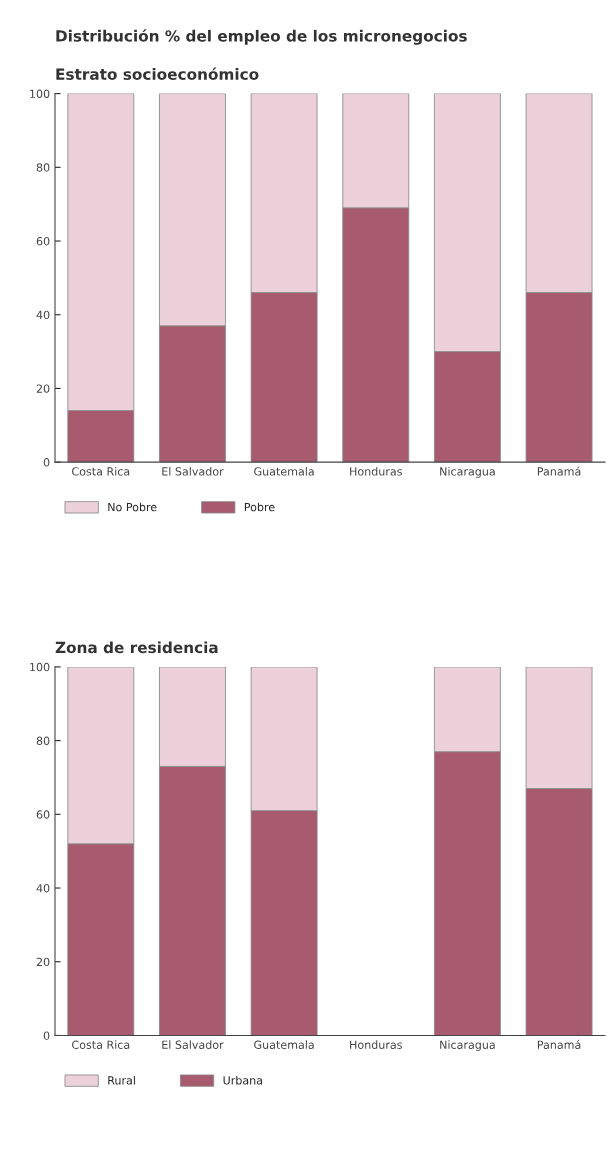 The height and width of the screenshot is (1170, 611). I want to click on chart-subtitle: Zona de residencia, so click(136, 647).